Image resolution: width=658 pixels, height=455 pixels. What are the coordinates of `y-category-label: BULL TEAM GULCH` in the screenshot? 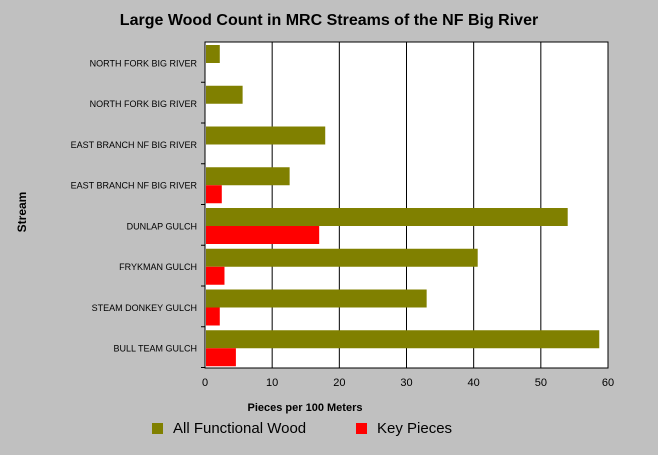 It's located at (155, 349).